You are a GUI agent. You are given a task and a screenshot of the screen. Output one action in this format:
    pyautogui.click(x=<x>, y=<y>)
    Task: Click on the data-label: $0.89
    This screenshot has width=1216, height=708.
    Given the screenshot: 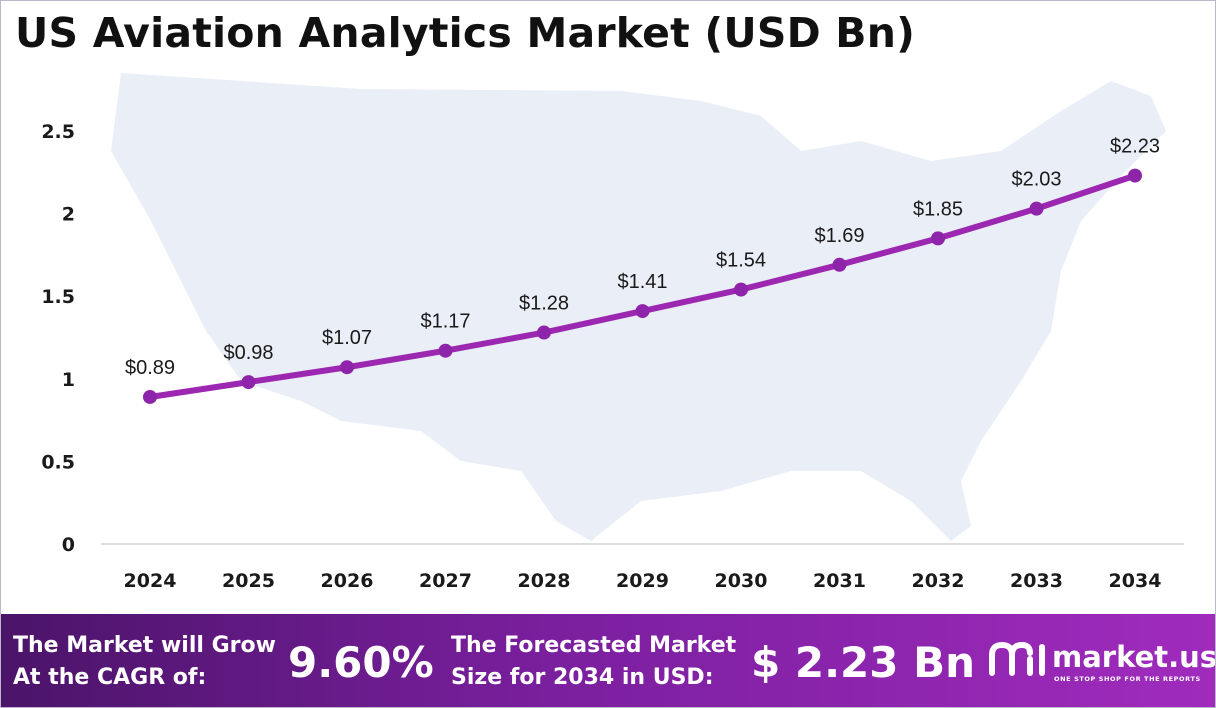 What is the action you would take?
    pyautogui.click(x=150, y=368)
    